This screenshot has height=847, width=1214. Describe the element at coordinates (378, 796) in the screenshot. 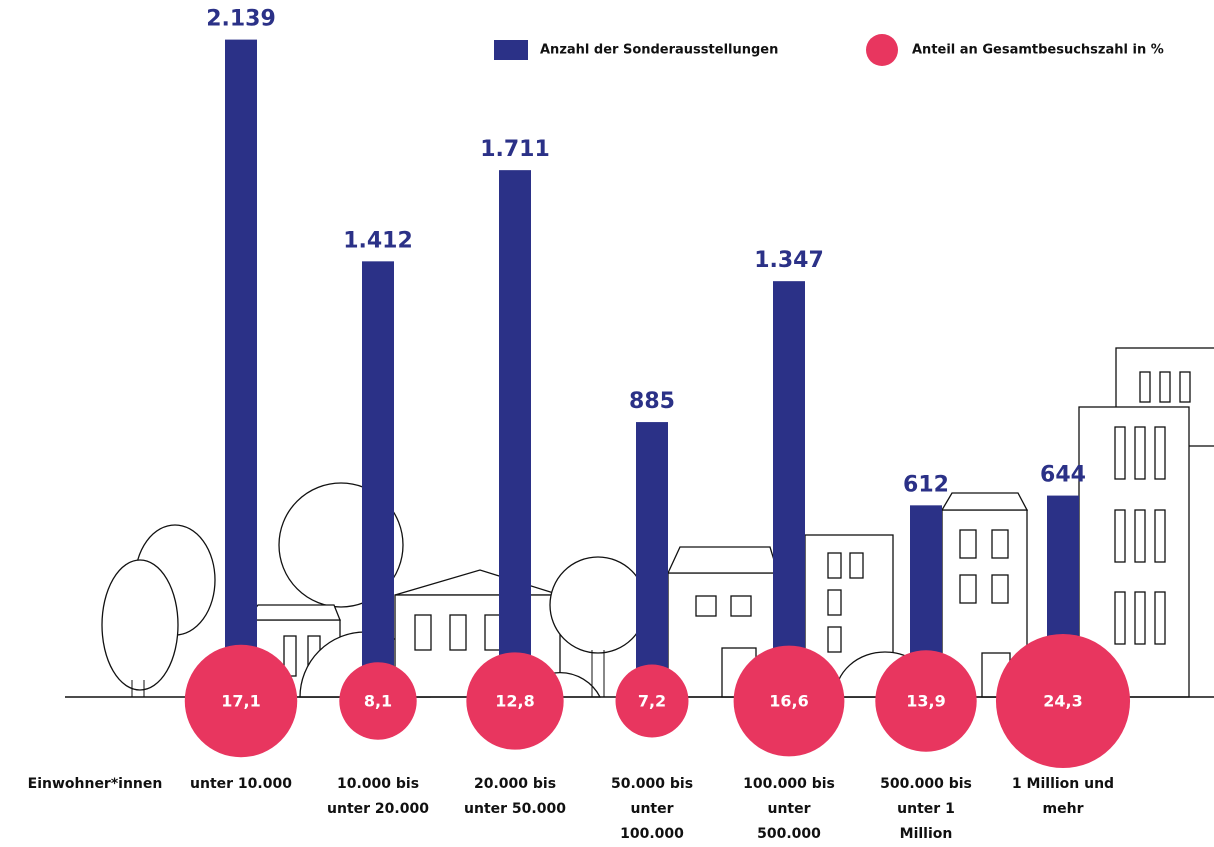

I see `x-tick-label: 10.000 bis unter 20.000` at that location.